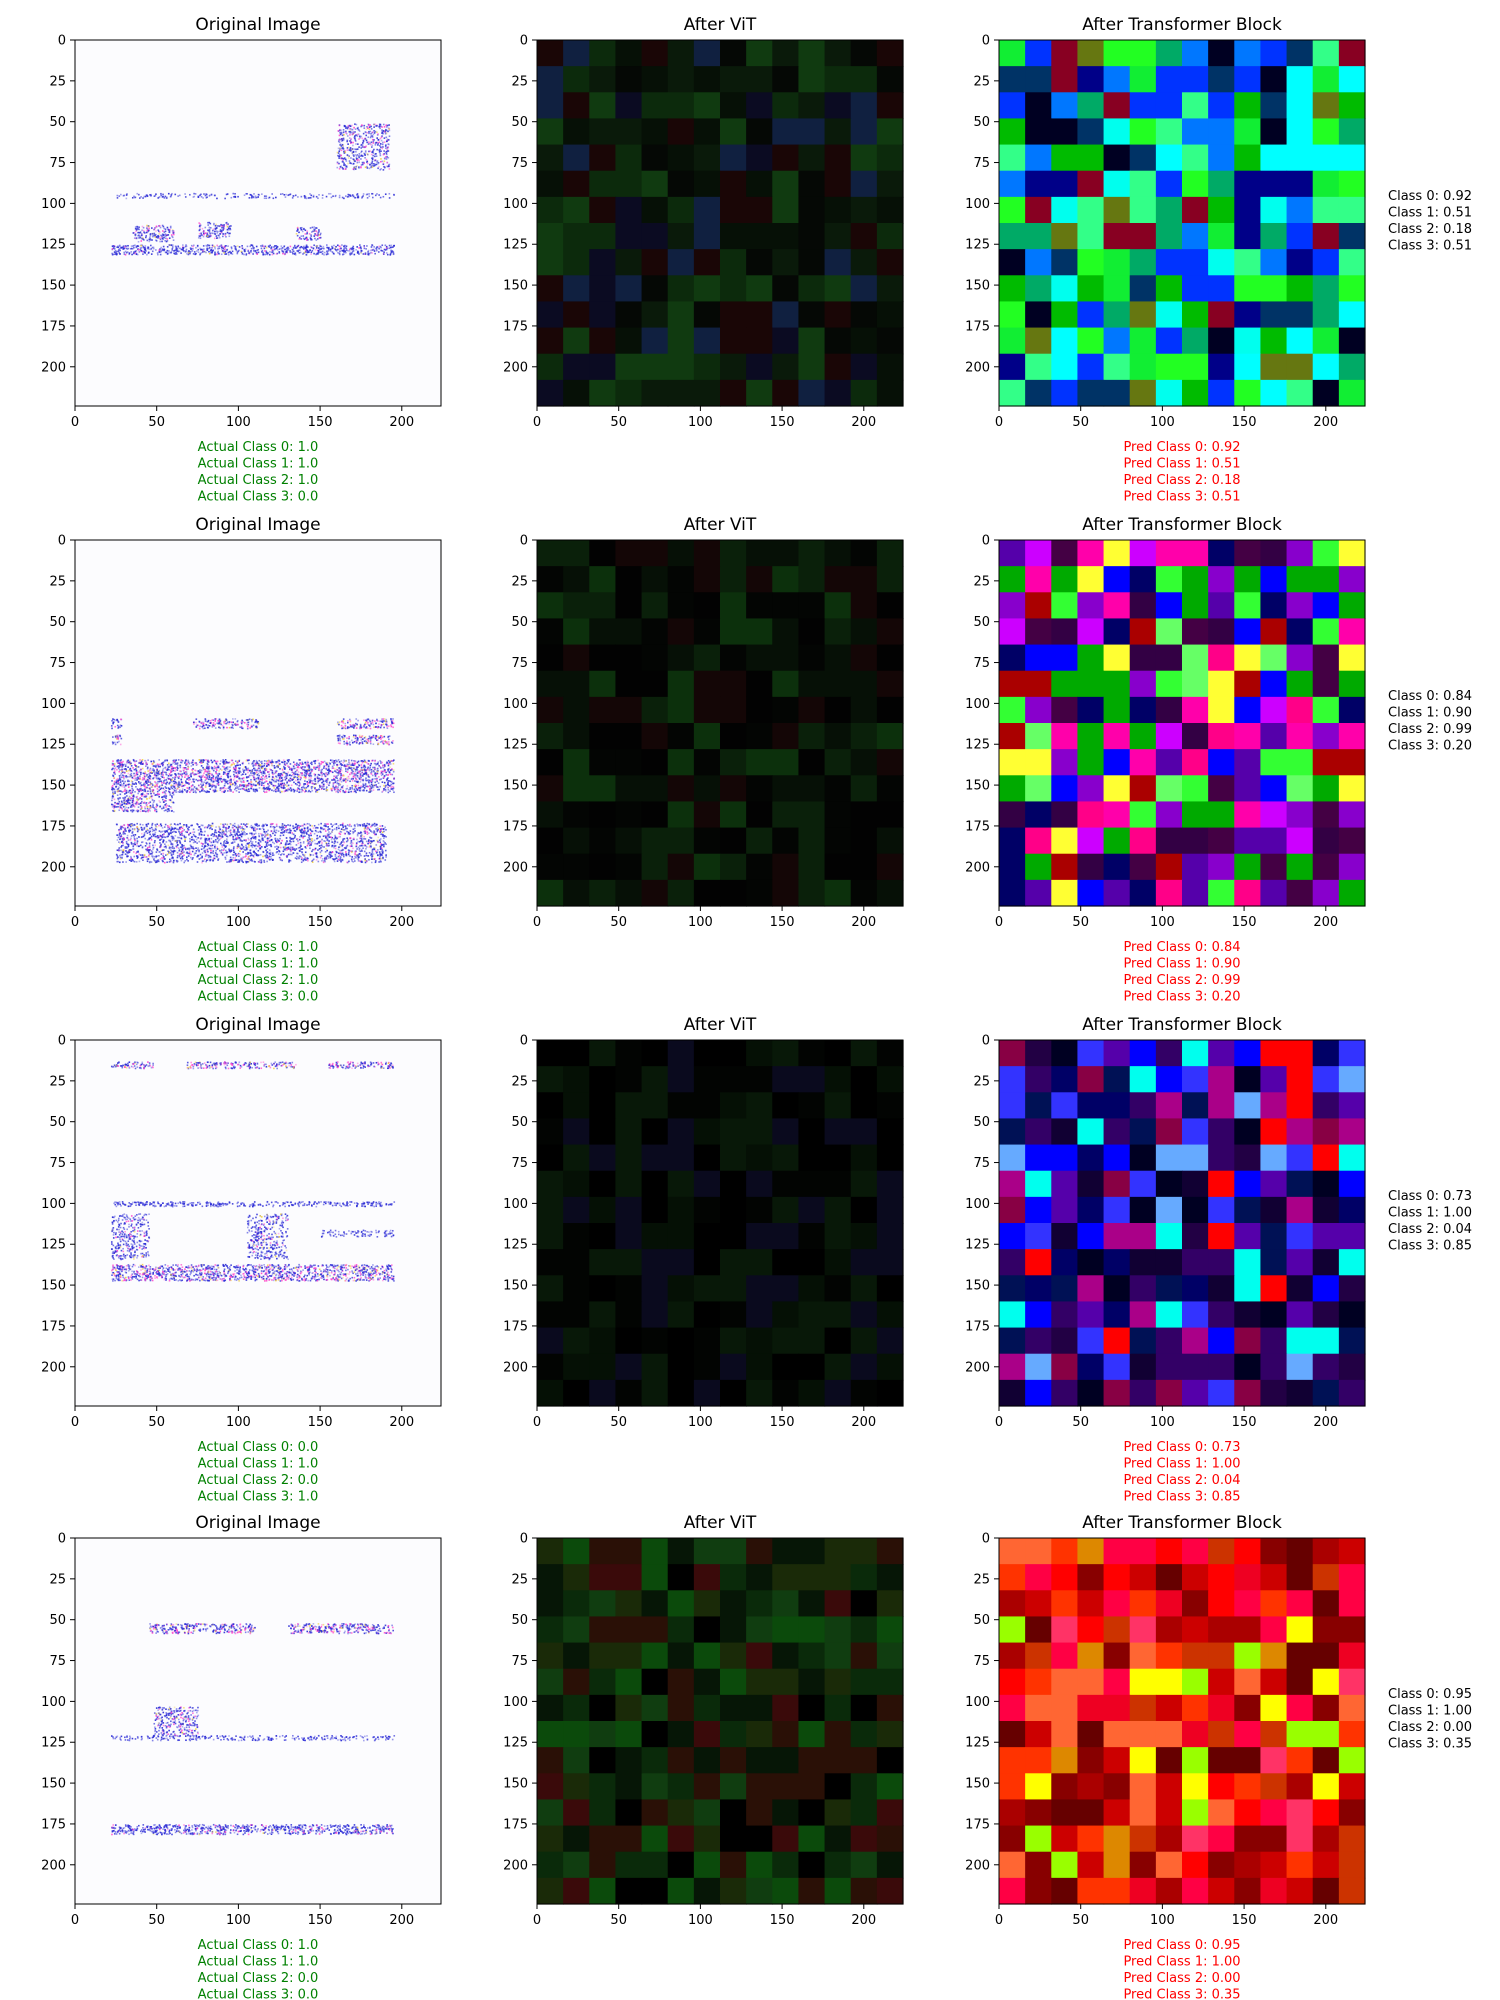 The height and width of the screenshot is (2000, 1500). Describe the element at coordinates (257, 25) in the screenshot. I see `row-1-original-title: Original Image` at that location.